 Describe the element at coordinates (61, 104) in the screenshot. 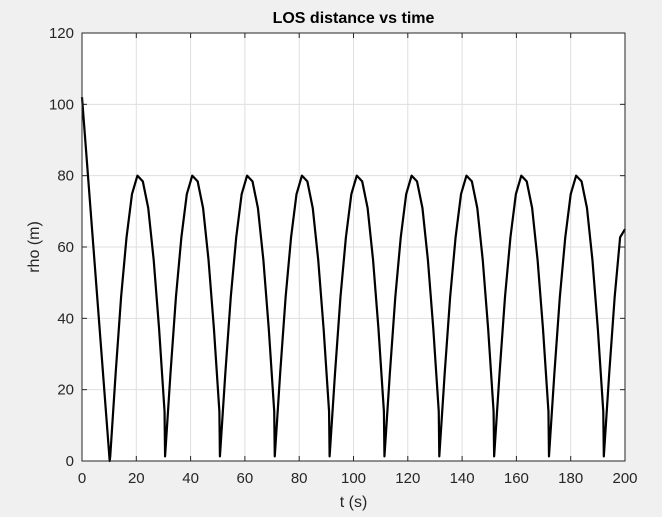

I see `y-tick-label: 100` at that location.